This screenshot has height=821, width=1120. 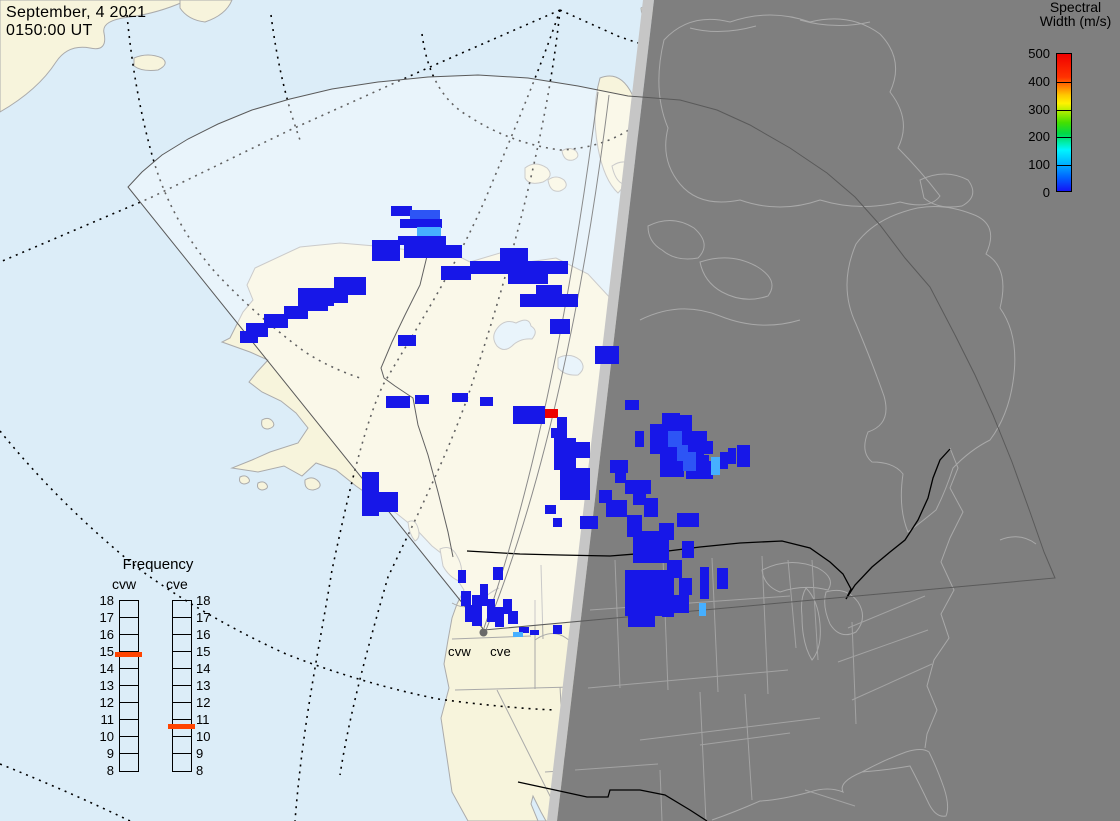 I want to click on frequency-column-label-cve: cve, so click(x=177, y=584).